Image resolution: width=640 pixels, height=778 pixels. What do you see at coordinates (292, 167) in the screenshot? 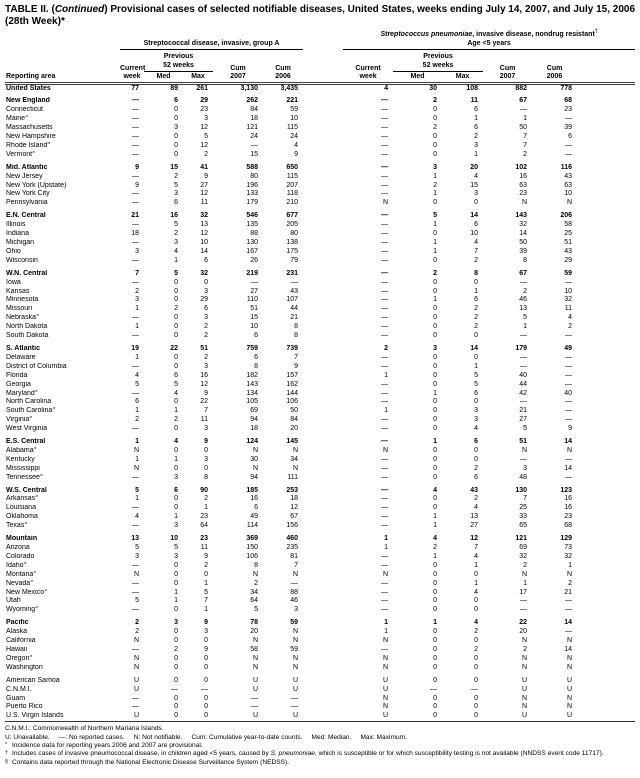
I see `value-cell: 650` at bounding box center [292, 167].